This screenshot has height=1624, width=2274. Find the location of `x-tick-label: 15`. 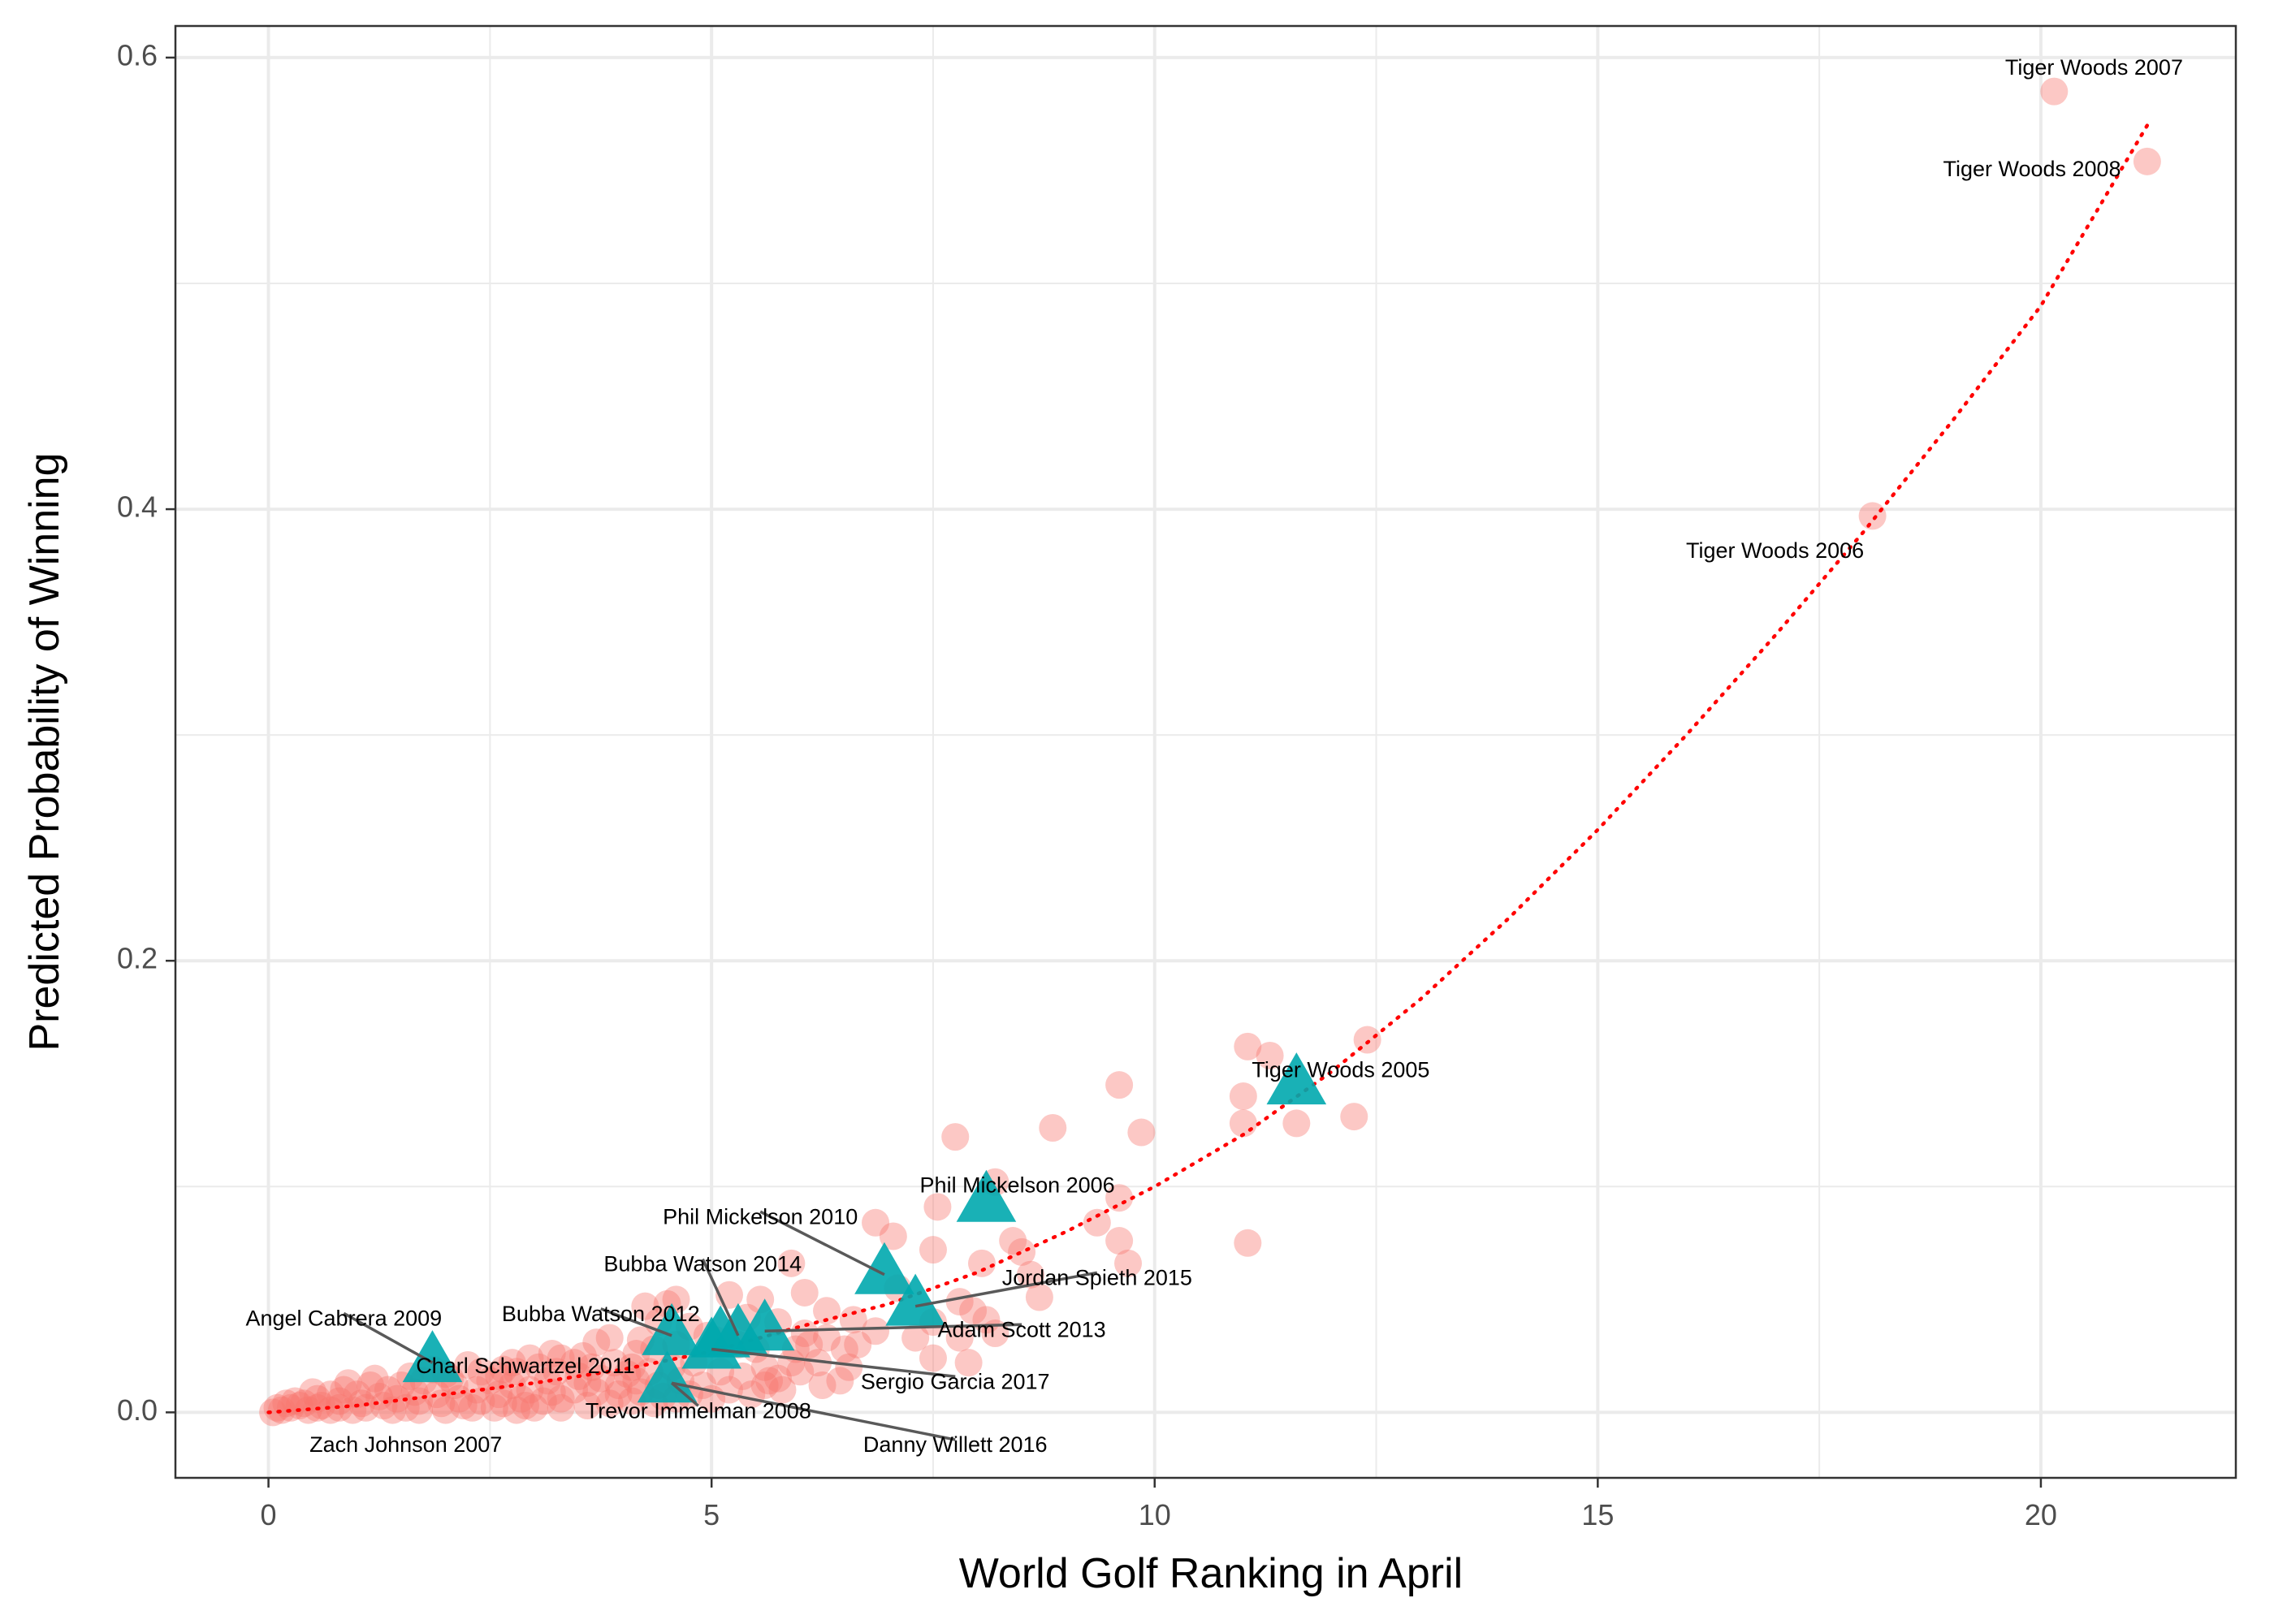

x-tick-label: 15 is located at coordinates (1598, 1515).